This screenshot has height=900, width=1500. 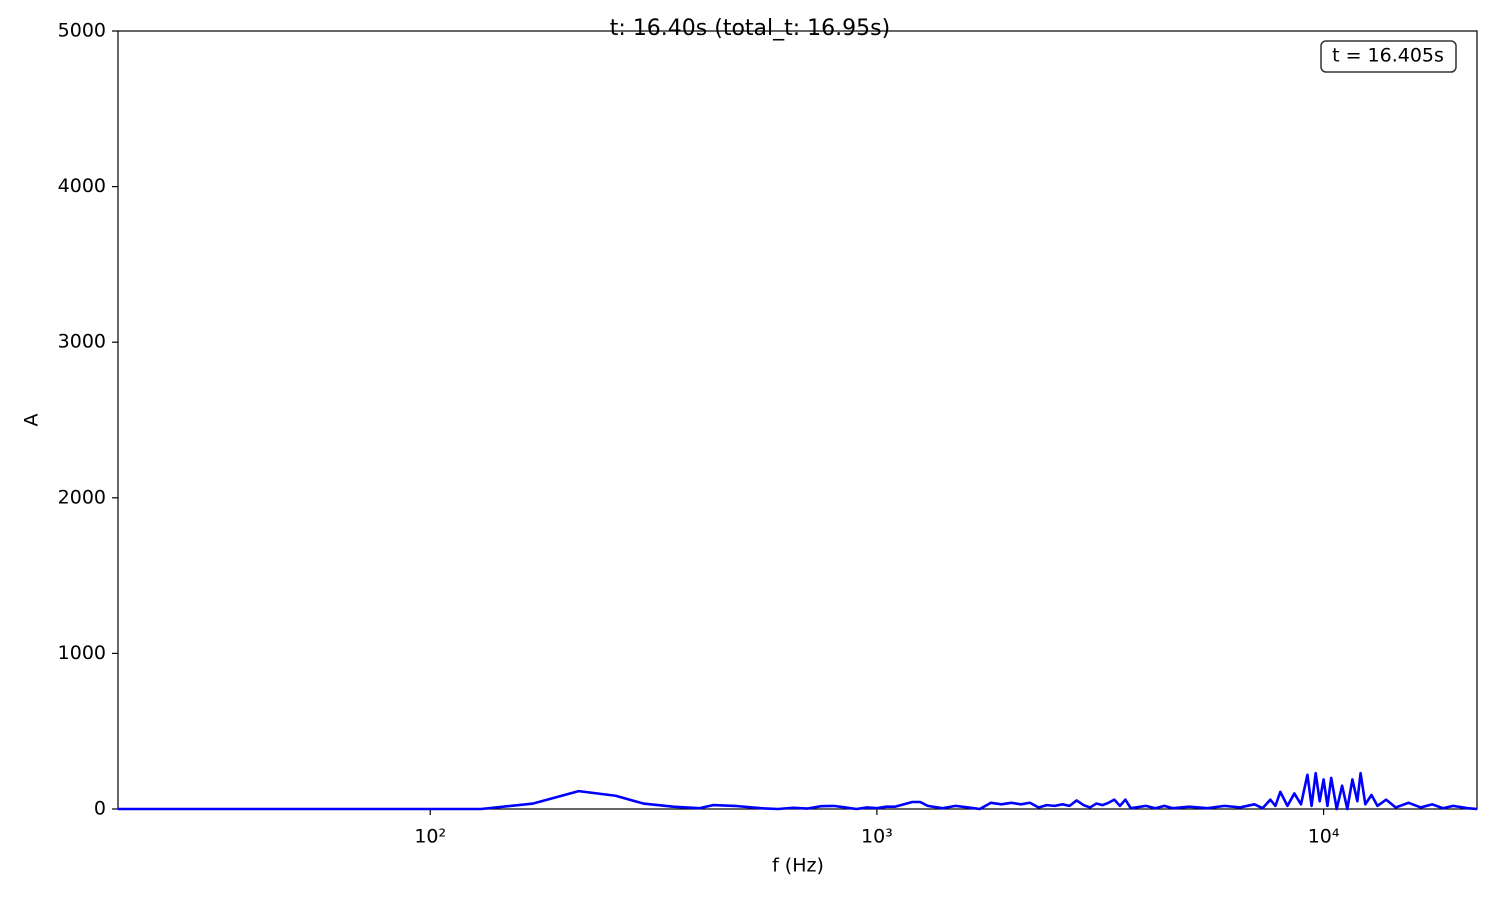 I want to click on x-axis-label: f (Hz), so click(x=798, y=866).